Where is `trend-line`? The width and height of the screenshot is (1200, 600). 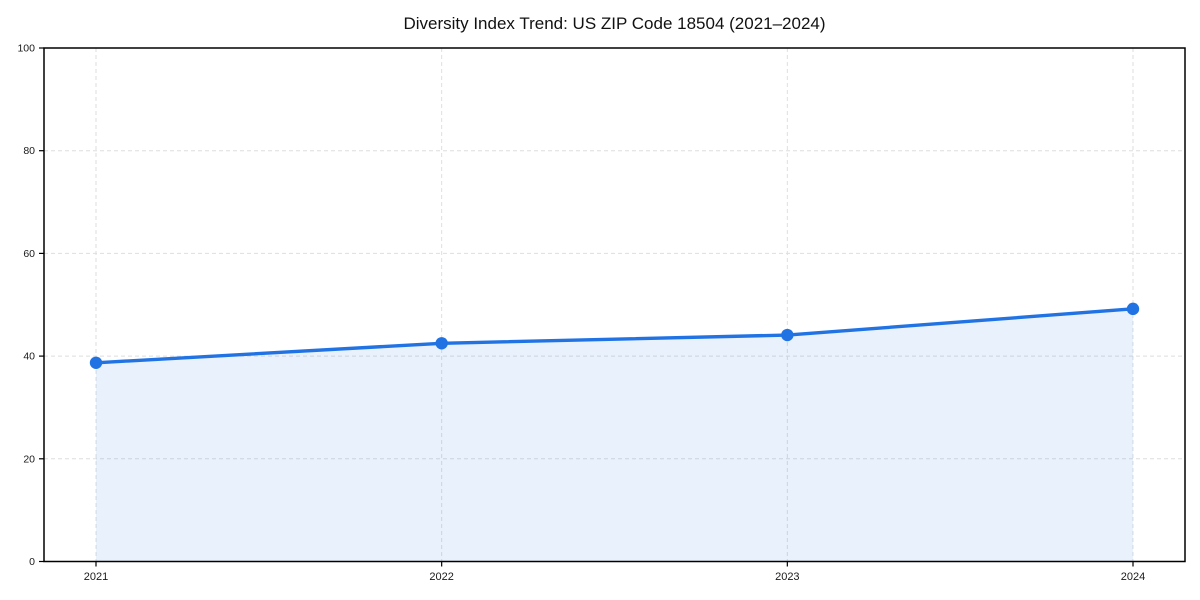
trend-line is located at coordinates (614, 336).